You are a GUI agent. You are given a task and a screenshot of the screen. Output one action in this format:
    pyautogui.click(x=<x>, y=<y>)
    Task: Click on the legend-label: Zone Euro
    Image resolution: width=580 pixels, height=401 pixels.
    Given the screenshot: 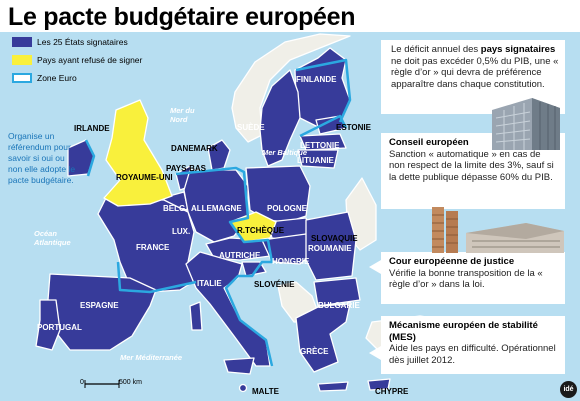 What is the action you would take?
    pyautogui.click(x=57, y=78)
    